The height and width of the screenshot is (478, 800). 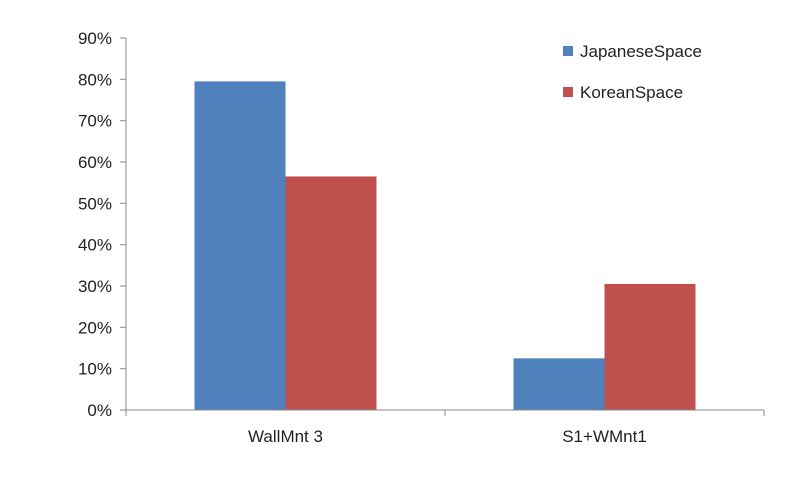 What do you see at coordinates (632, 72) in the screenshot?
I see `legend: JapaneseSpace KoreanSpace` at bounding box center [632, 72].